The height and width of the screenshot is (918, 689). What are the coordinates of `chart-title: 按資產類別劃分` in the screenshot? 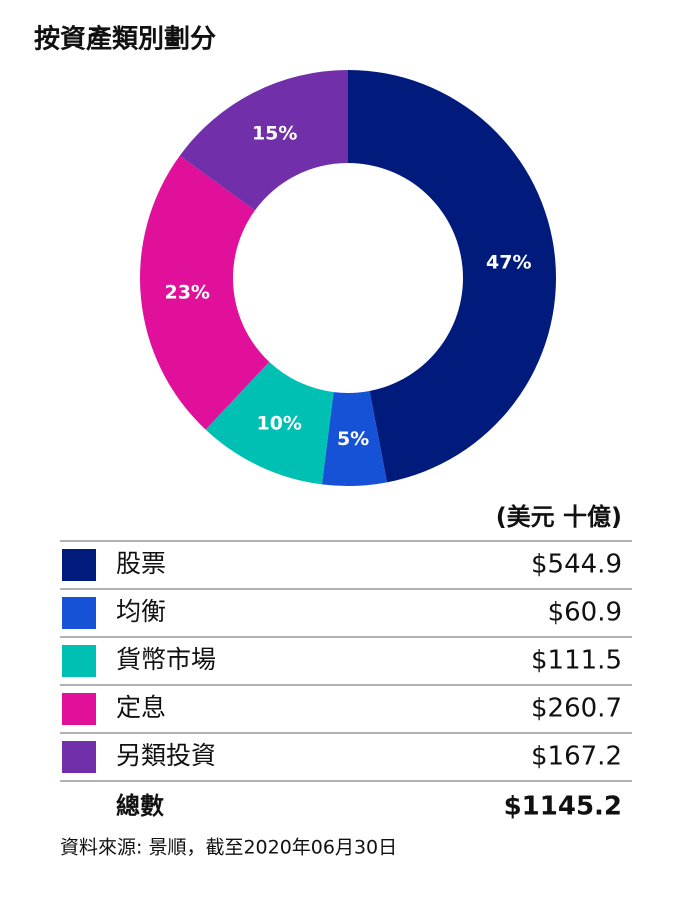 It's located at (125, 39).